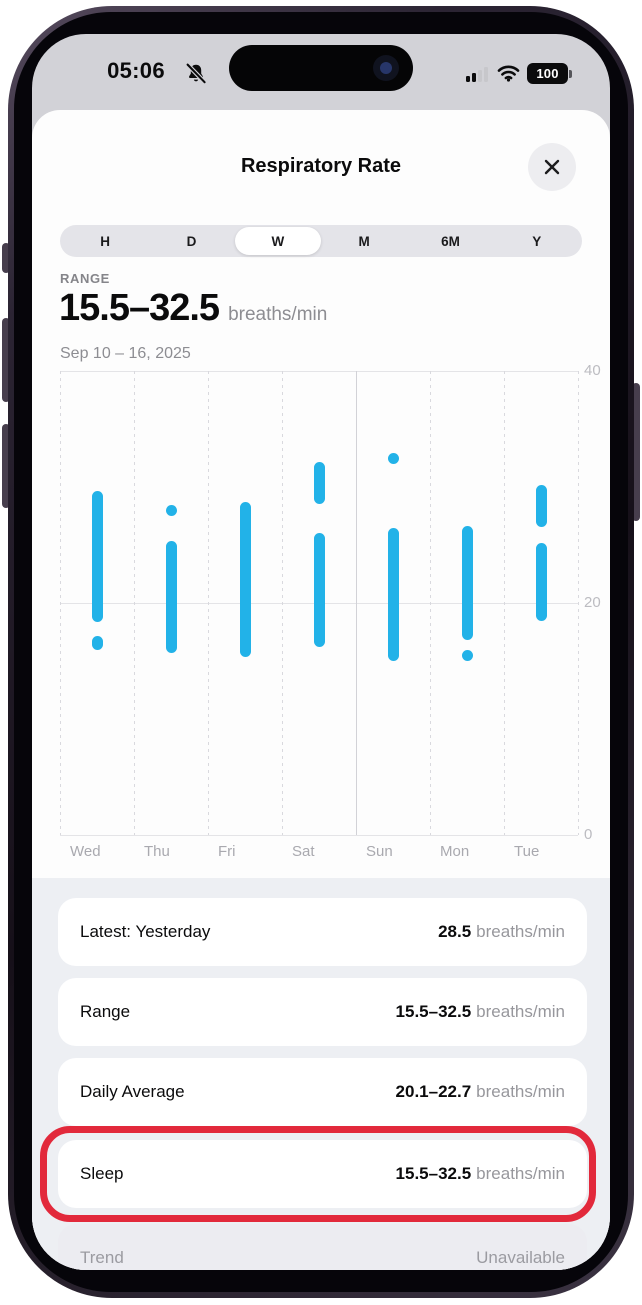  Describe the element at coordinates (105, 1011) in the screenshot. I see `stat-label: Range` at that location.